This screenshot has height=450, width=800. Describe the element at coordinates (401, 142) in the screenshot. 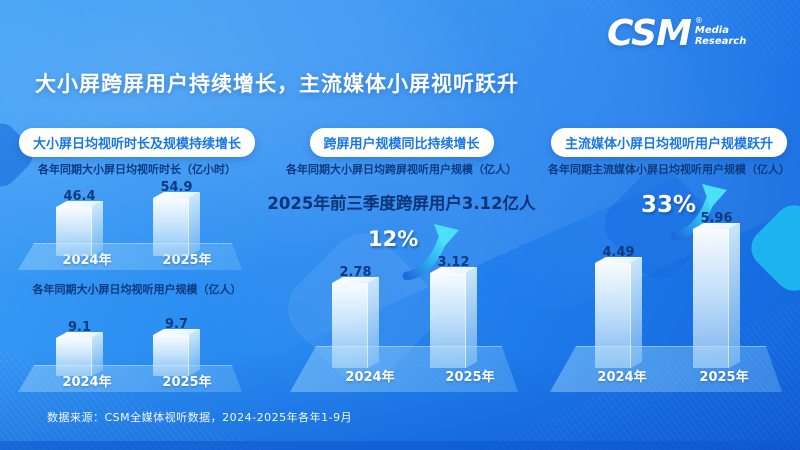

I see `panel2-pill-title: 跨屏用户规模同比持续增长` at that location.